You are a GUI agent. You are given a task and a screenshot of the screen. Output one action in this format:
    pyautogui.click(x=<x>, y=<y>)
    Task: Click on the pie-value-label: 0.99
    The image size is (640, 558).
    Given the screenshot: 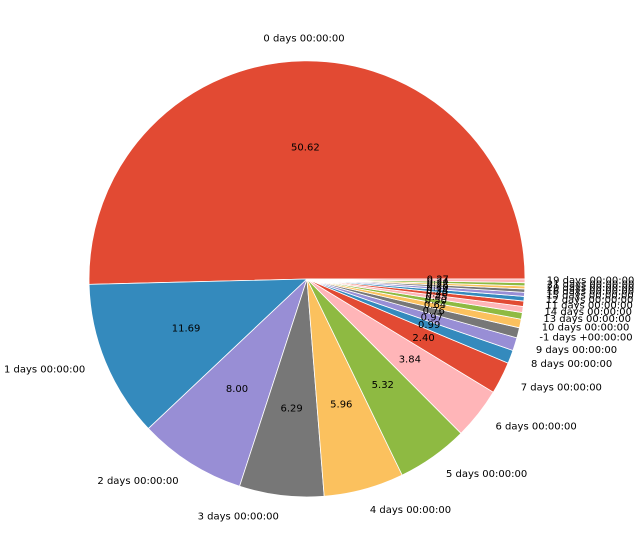 What is the action you would take?
    pyautogui.click(x=429, y=325)
    